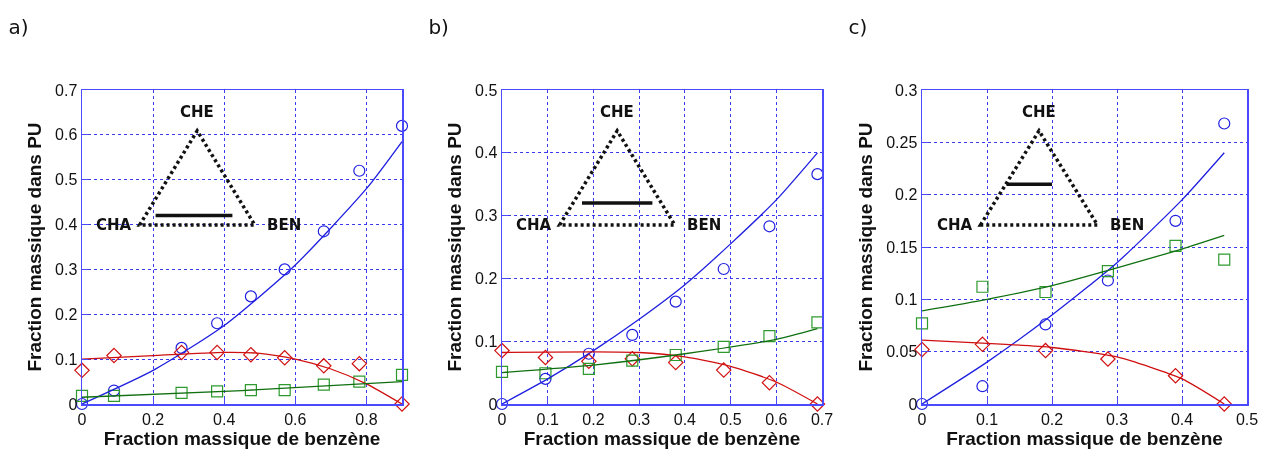 This screenshot has width=1265, height=454. Describe the element at coordinates (438, 27) in the screenshot. I see `chart-title: b)` at that location.